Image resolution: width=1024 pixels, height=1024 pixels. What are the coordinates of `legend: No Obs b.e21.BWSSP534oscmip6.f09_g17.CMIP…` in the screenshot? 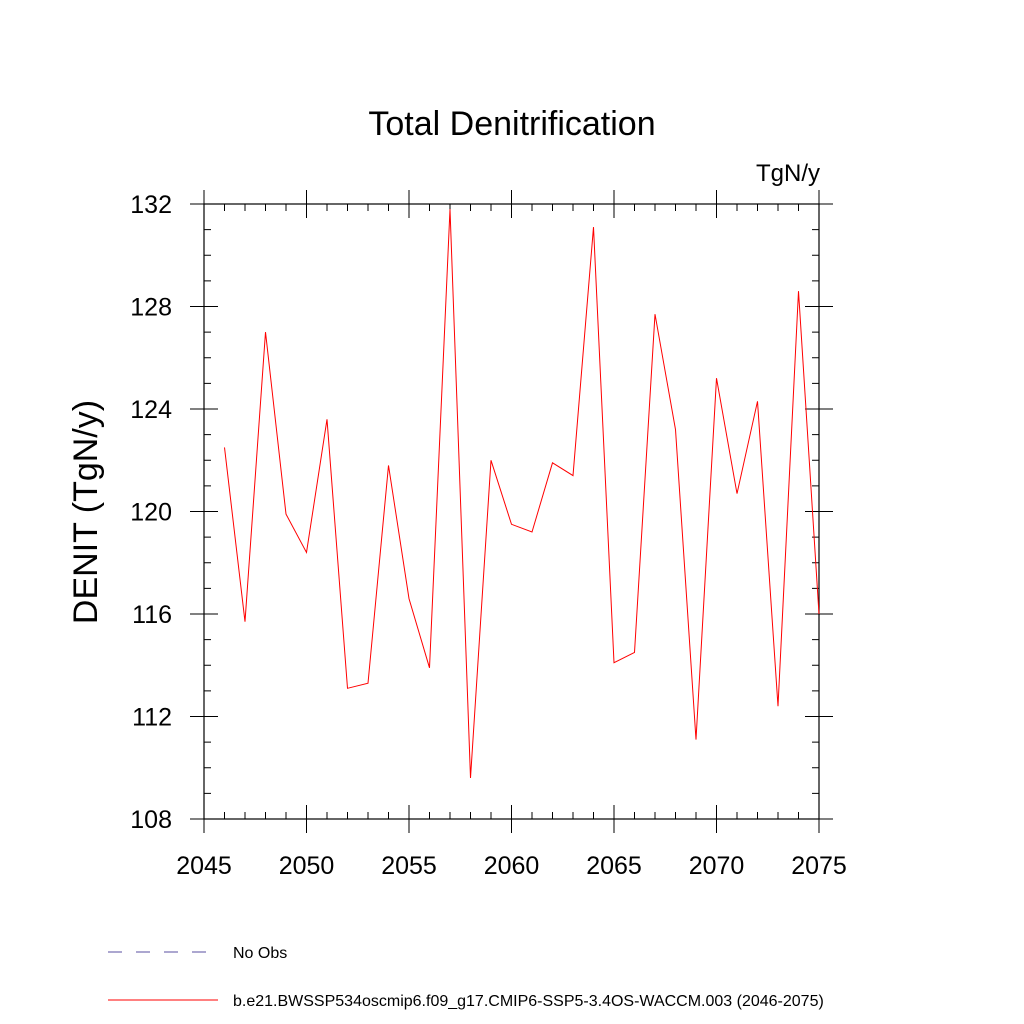 It's located at (466, 977).